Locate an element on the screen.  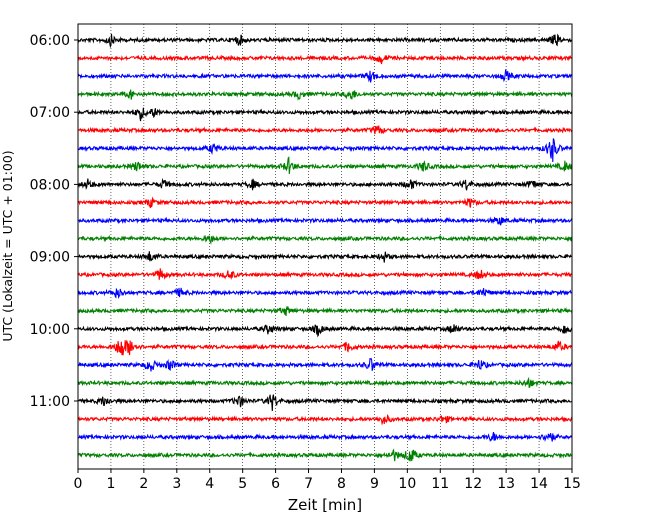
x-tick-label: 11 is located at coordinates (440, 484).